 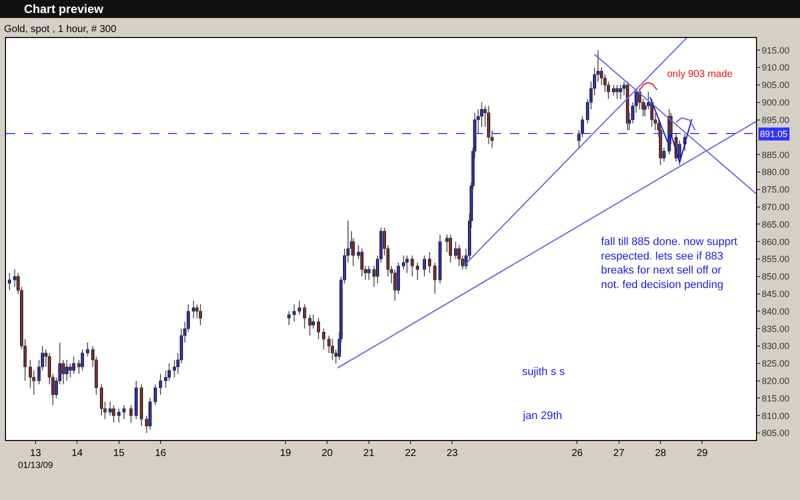 What do you see at coordinates (776, 119) in the screenshot?
I see `y-tick-label: 895.00` at bounding box center [776, 119].